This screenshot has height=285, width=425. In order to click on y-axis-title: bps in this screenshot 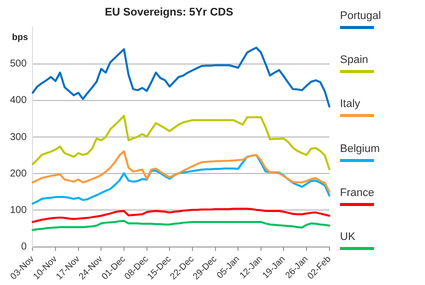, I will do `click(20, 37)`.